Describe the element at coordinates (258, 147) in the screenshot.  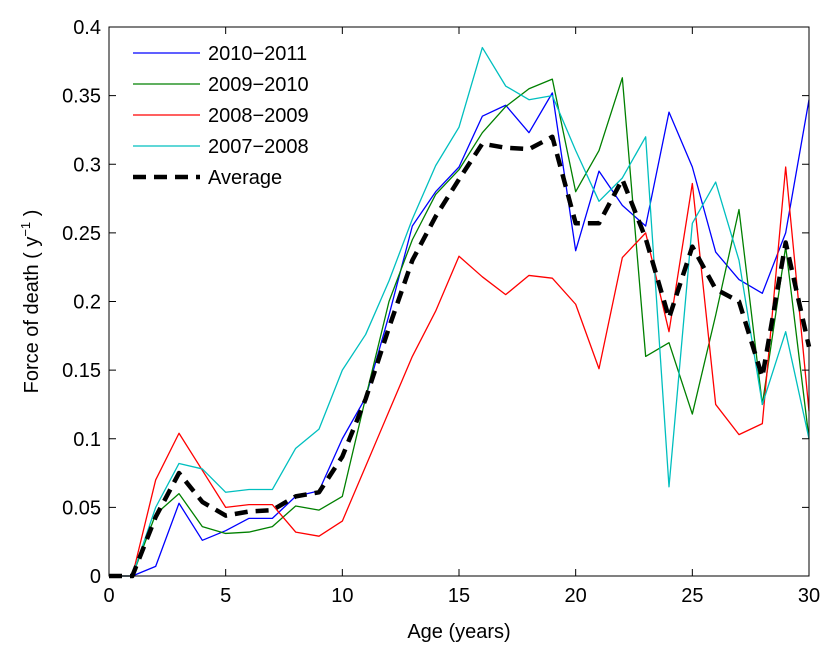
I see `legend-label-4: 2007−2008` at that location.